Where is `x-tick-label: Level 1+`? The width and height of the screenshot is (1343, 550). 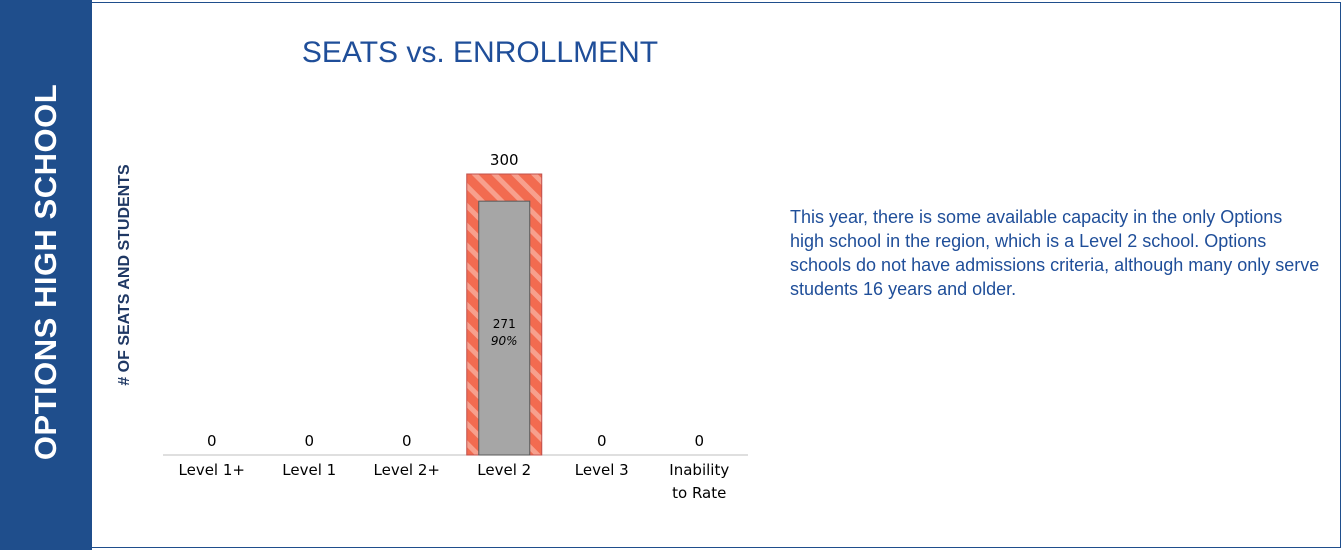
x-tick-label: Level 1+ is located at coordinates (211, 470).